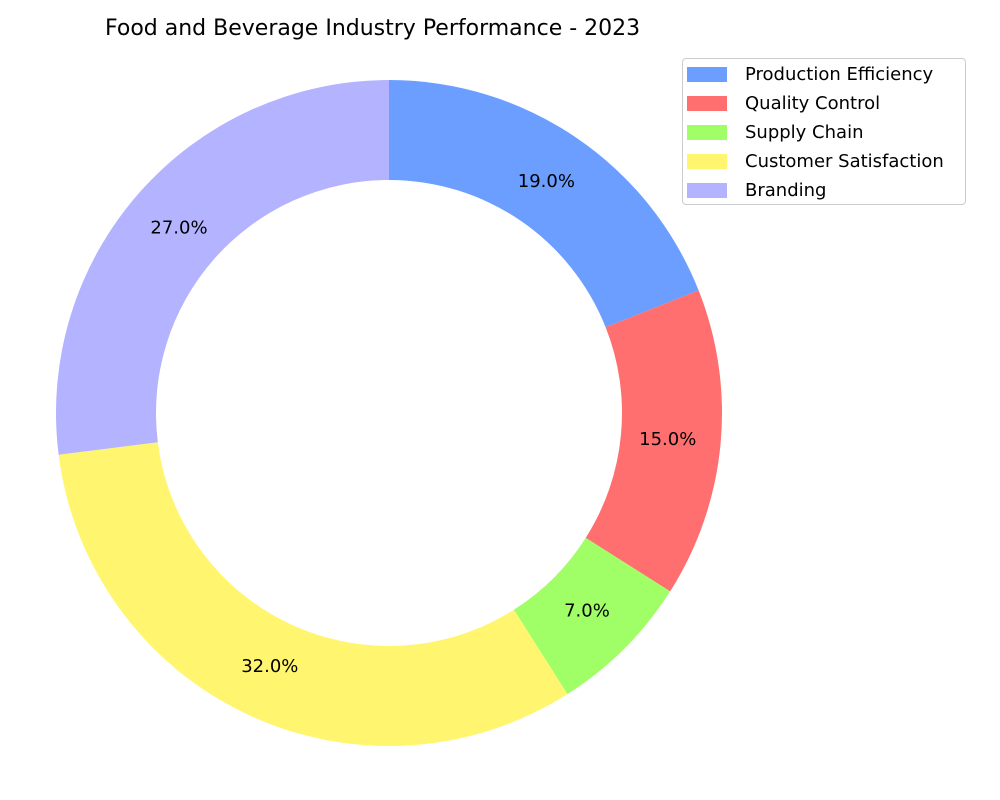  I want to click on legend-label: Branding, so click(786, 190).